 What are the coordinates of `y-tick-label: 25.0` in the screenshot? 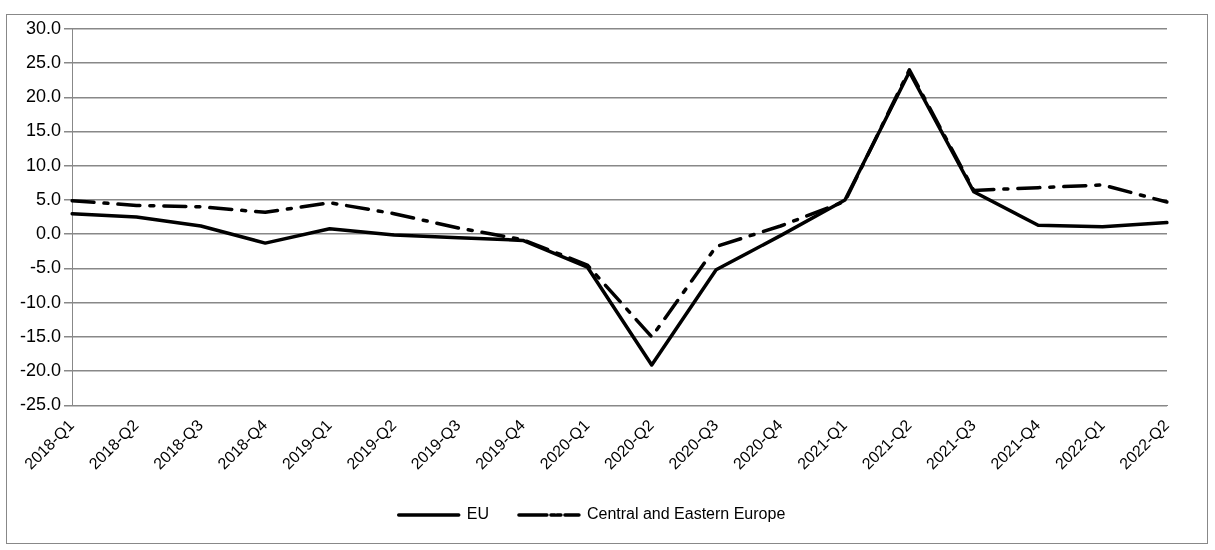 It's located at (43, 62).